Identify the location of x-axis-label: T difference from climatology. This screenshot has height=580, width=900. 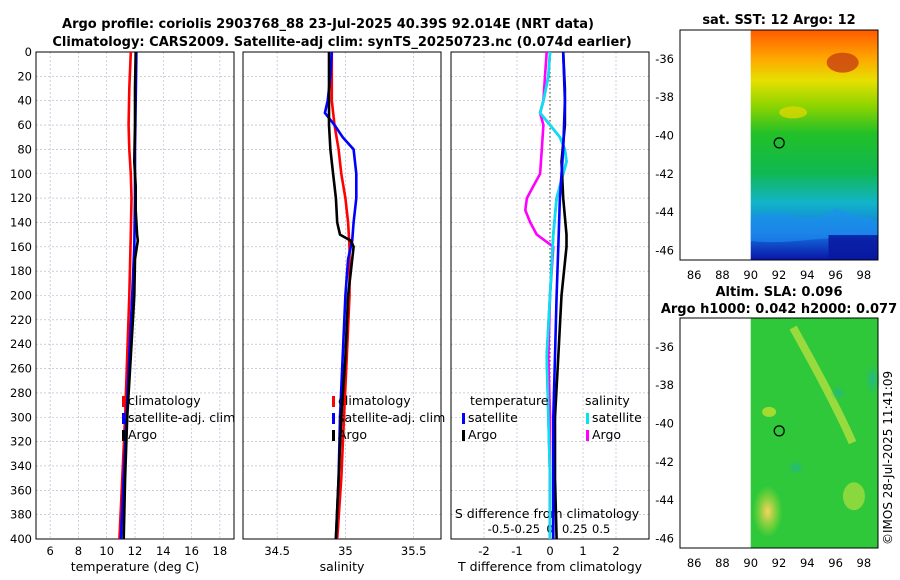
(550, 566).